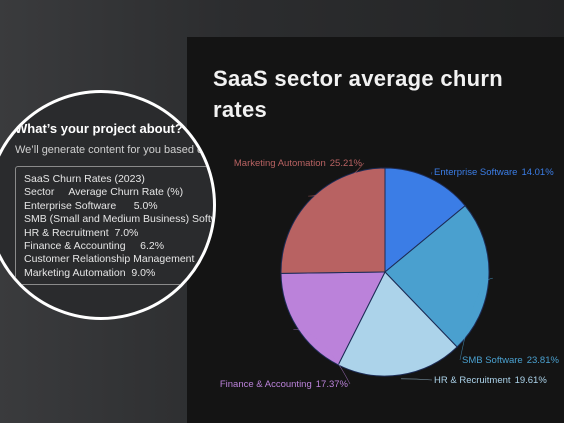 The height and width of the screenshot is (423, 564). Describe the element at coordinates (112, 150) in the screenshot. I see `form-subtitle: We’ll generate content for you based on` at that location.